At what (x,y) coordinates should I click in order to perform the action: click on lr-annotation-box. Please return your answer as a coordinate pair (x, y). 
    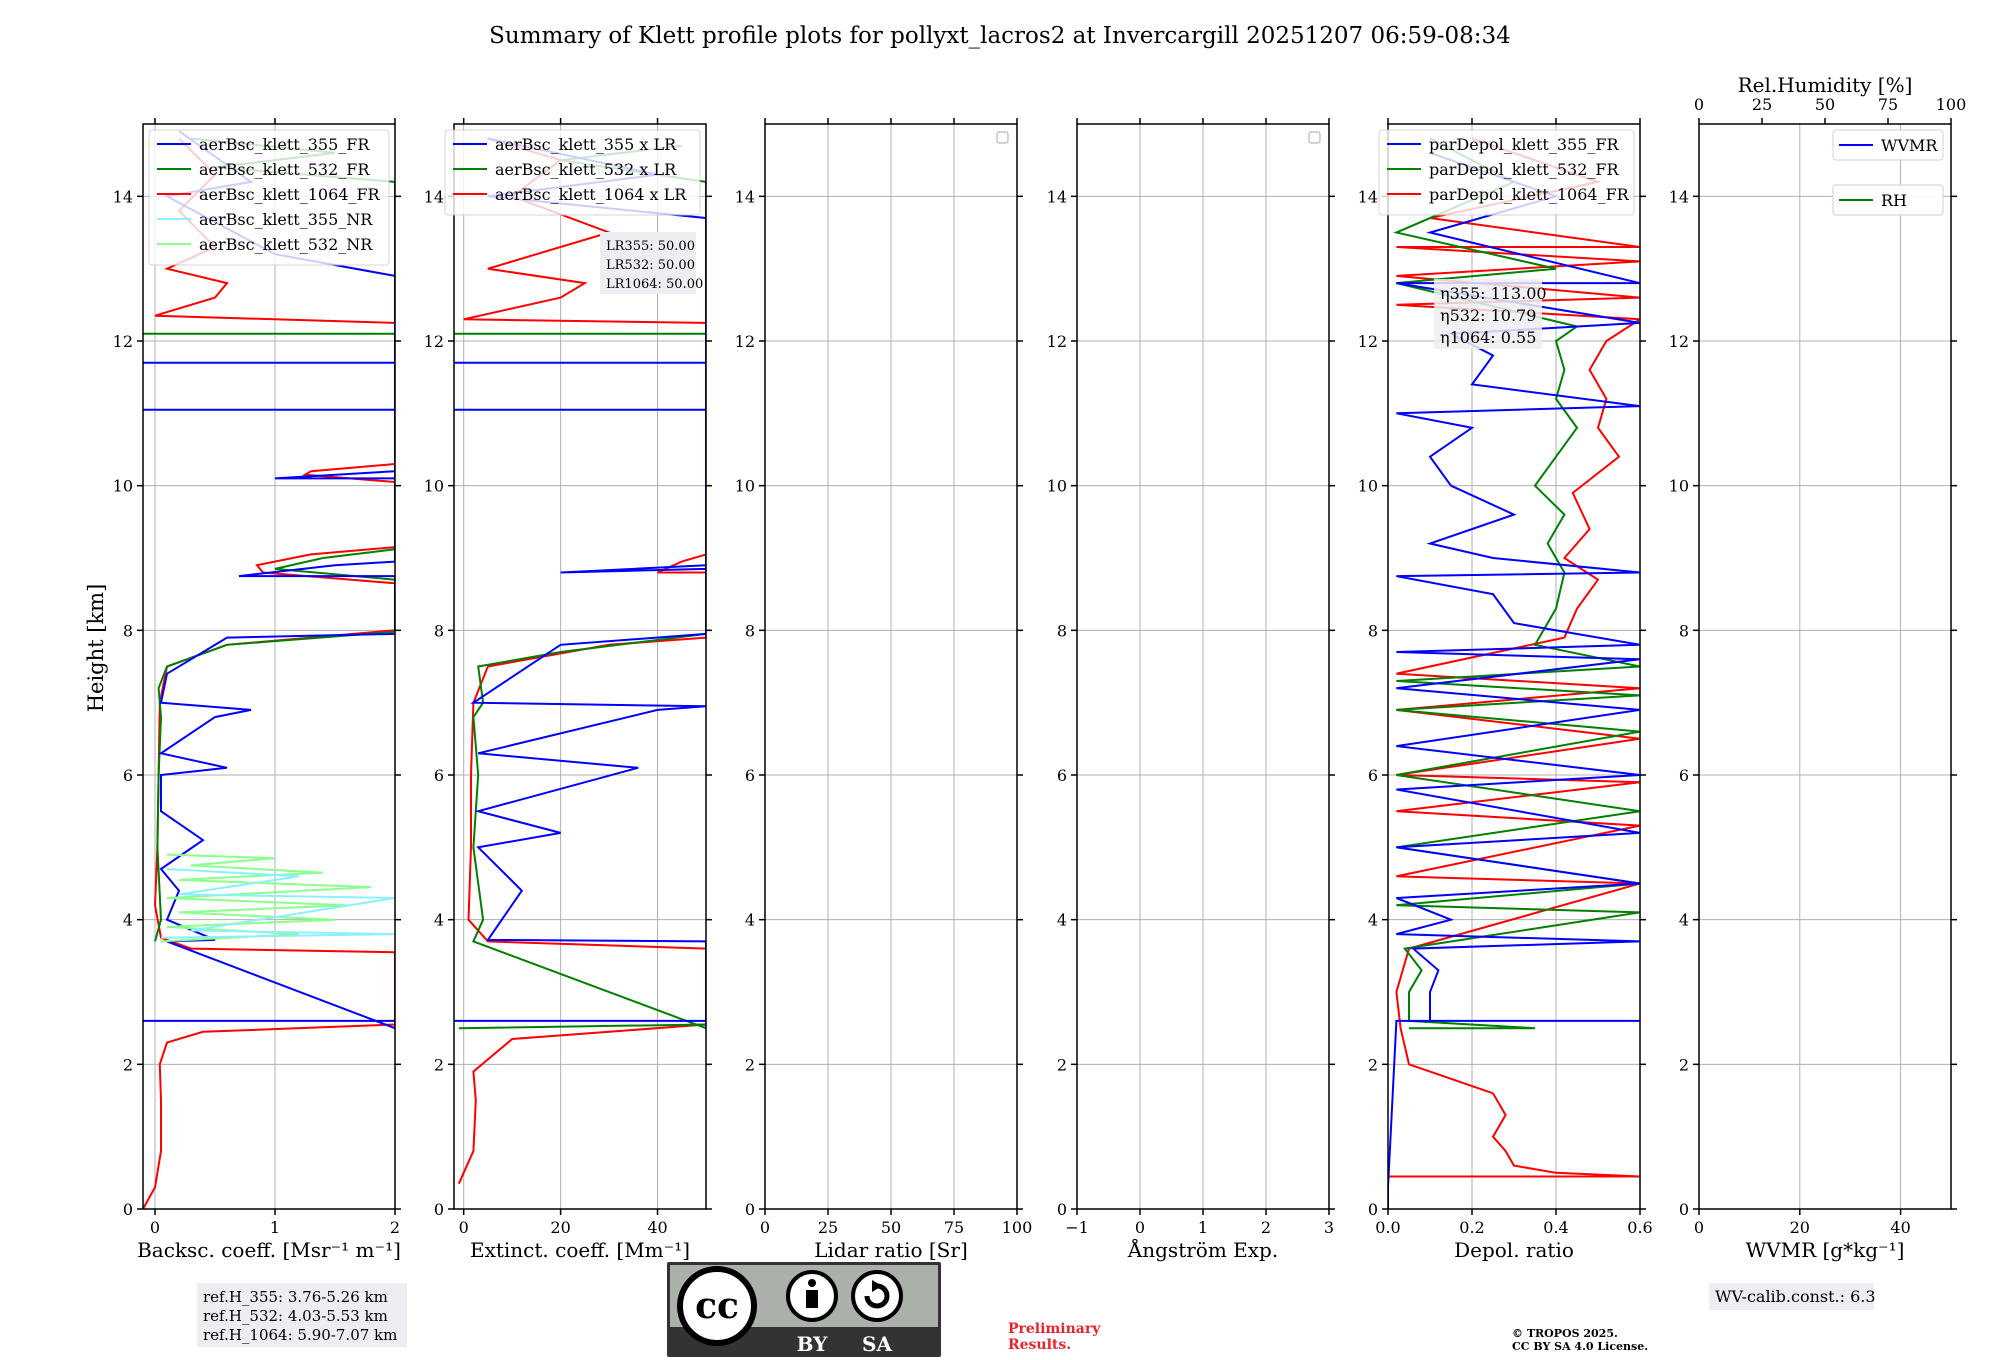
    Looking at the image, I should click on (648, 263).